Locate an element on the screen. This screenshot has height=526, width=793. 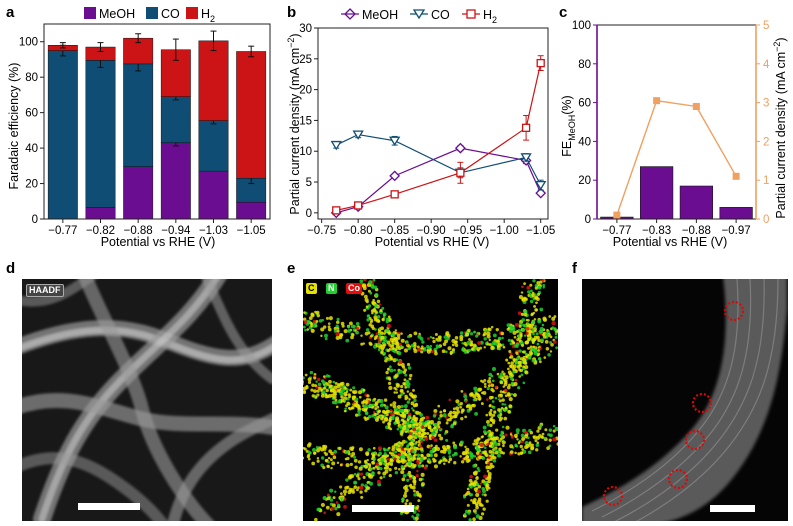
chart-c-ylabel: FEMeOH(%) is located at coordinates (568, 125).